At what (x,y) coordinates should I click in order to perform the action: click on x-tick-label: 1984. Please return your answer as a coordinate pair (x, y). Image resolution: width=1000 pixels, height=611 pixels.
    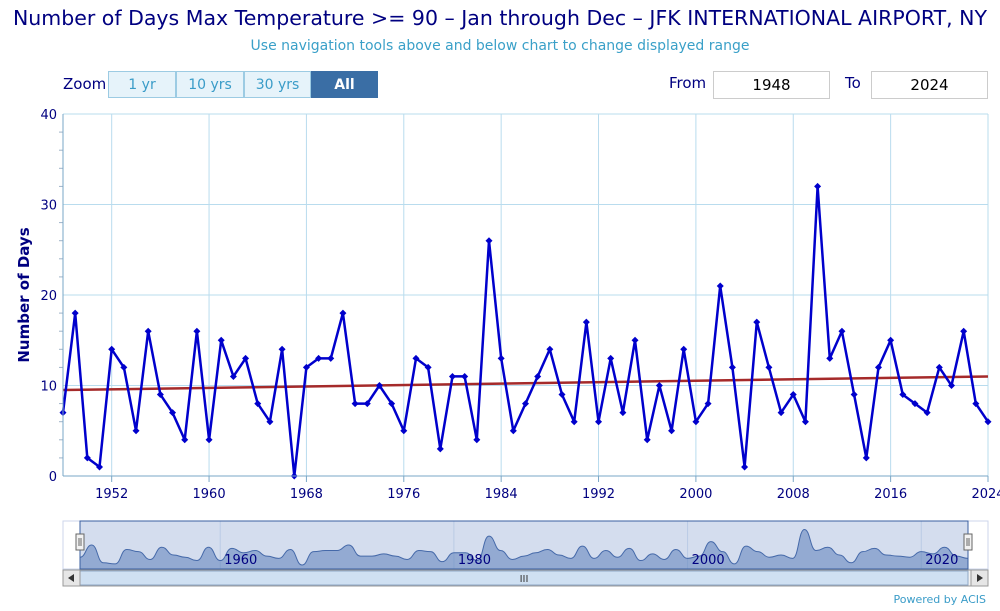
    Looking at the image, I should click on (501, 494).